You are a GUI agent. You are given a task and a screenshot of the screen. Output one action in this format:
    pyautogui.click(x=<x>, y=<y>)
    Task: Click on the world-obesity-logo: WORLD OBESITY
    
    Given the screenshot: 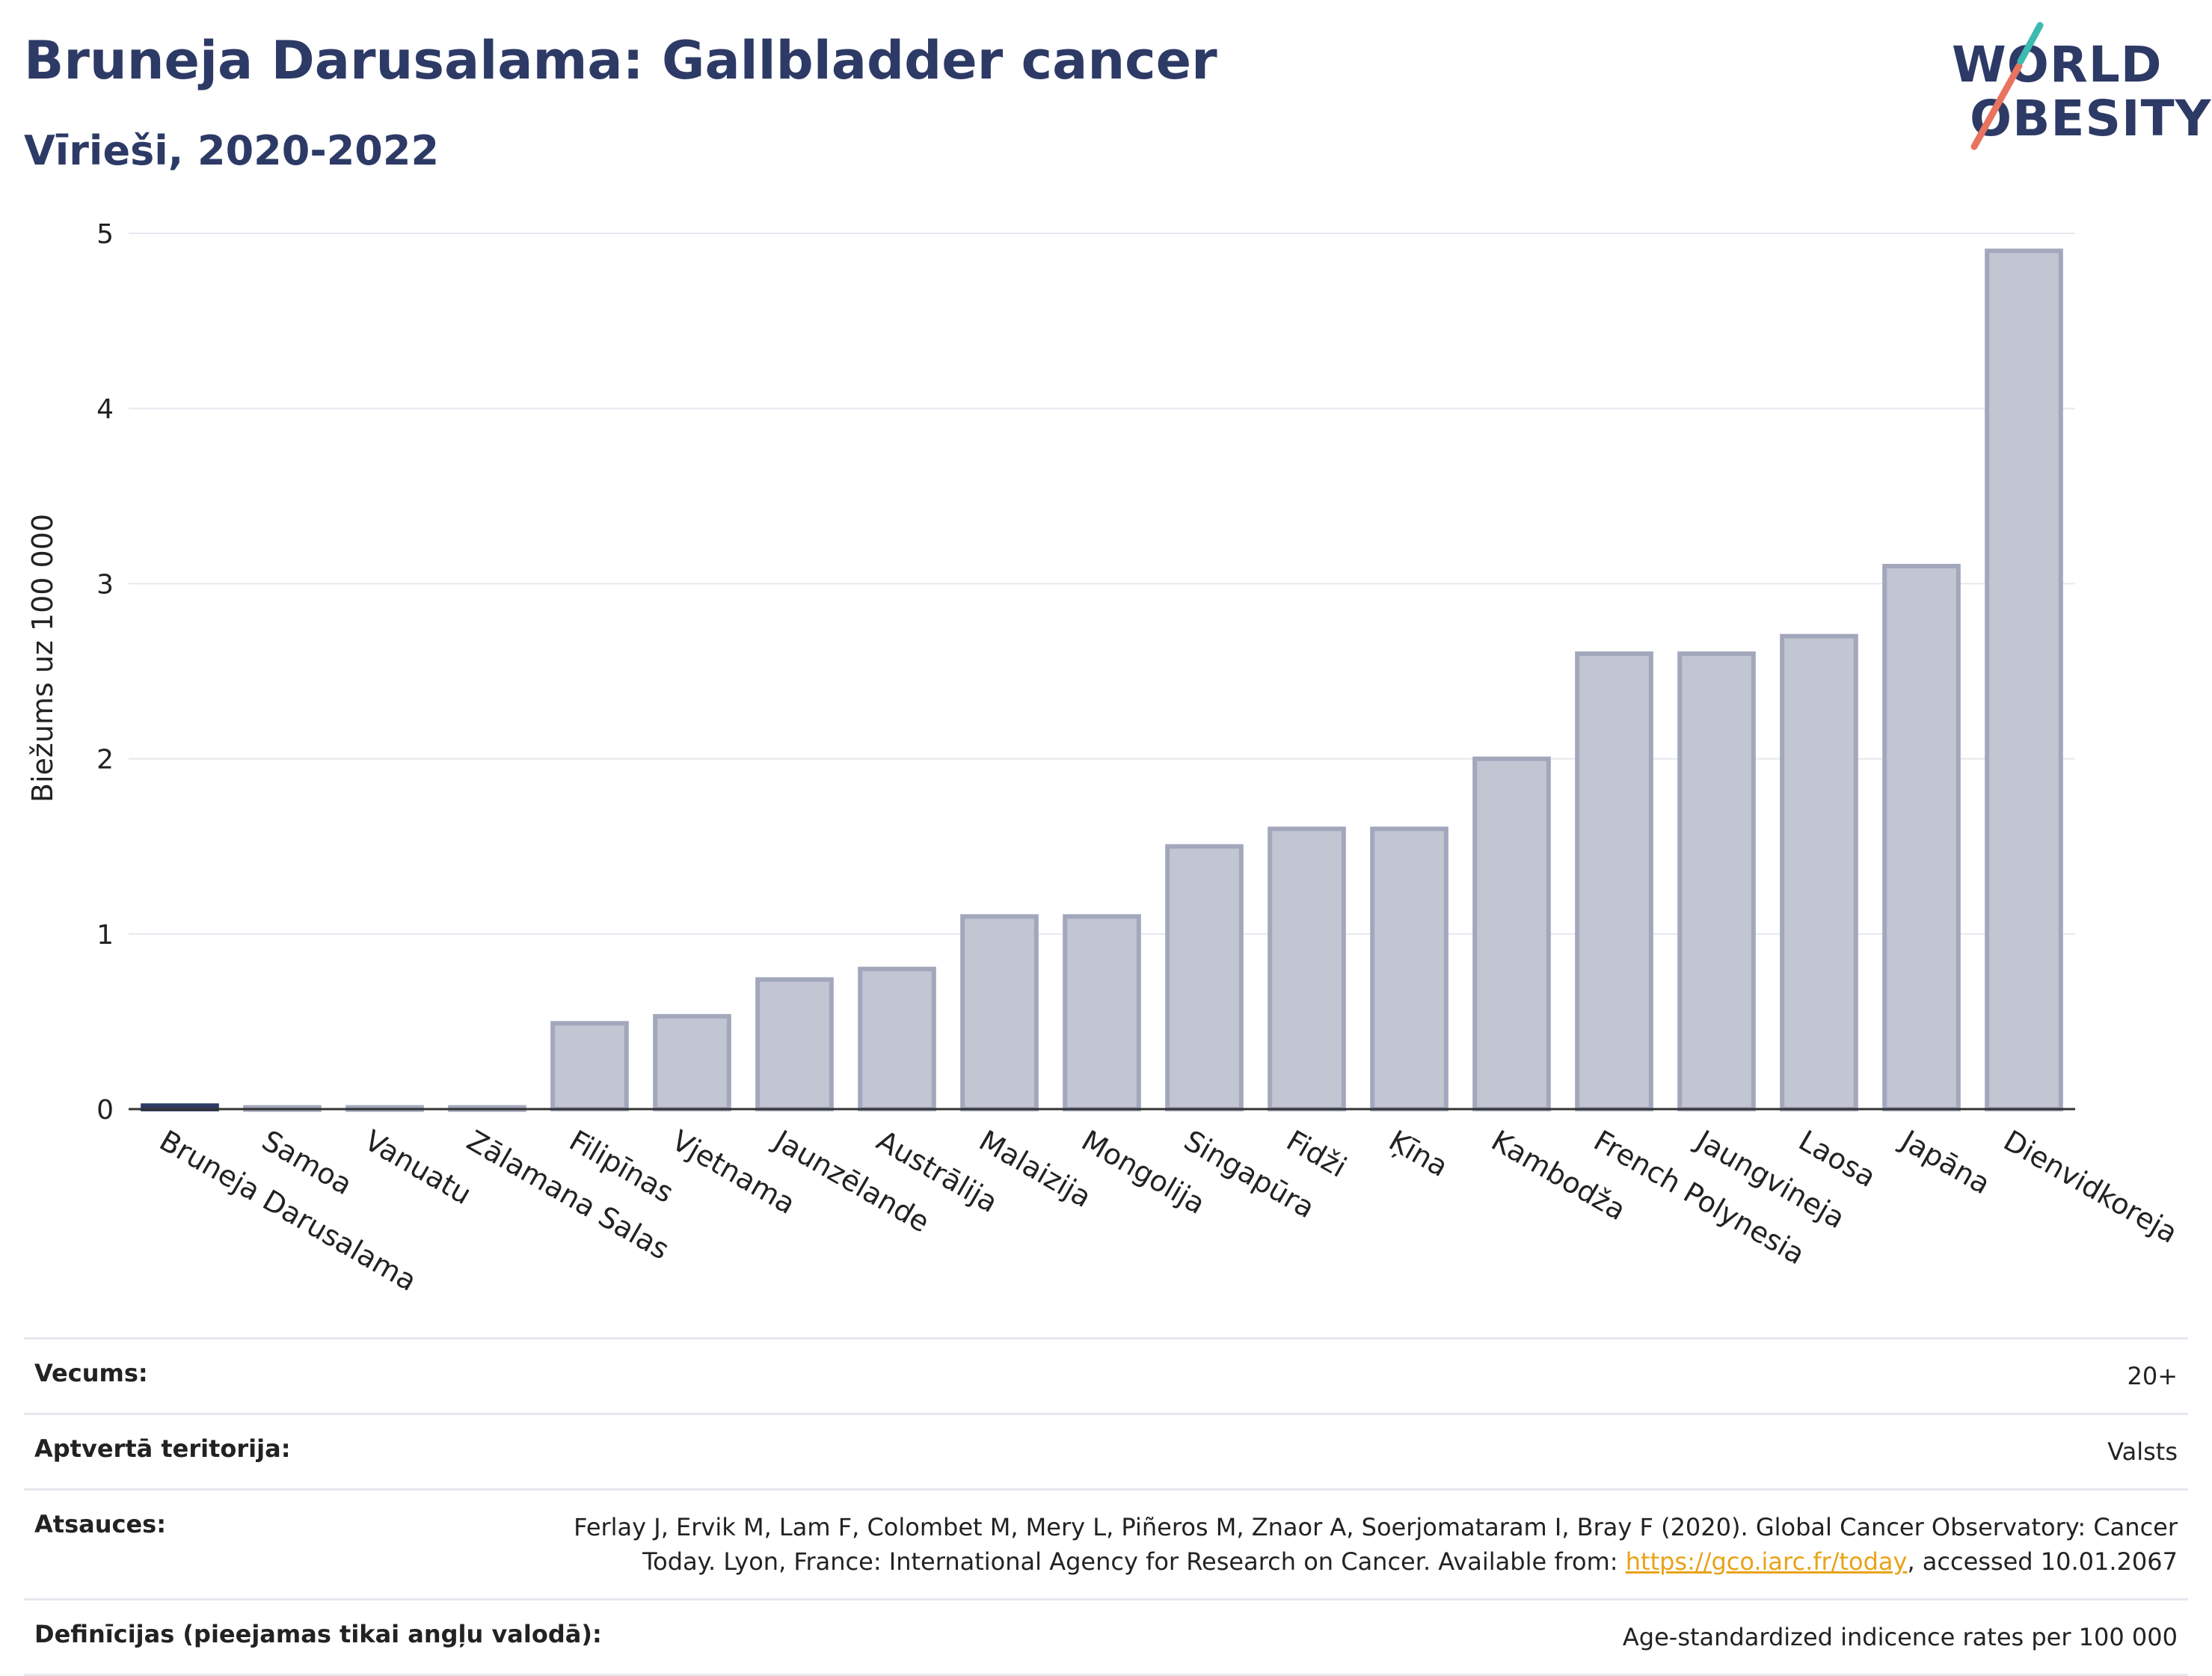 What is the action you would take?
    pyautogui.click(x=2081, y=88)
    